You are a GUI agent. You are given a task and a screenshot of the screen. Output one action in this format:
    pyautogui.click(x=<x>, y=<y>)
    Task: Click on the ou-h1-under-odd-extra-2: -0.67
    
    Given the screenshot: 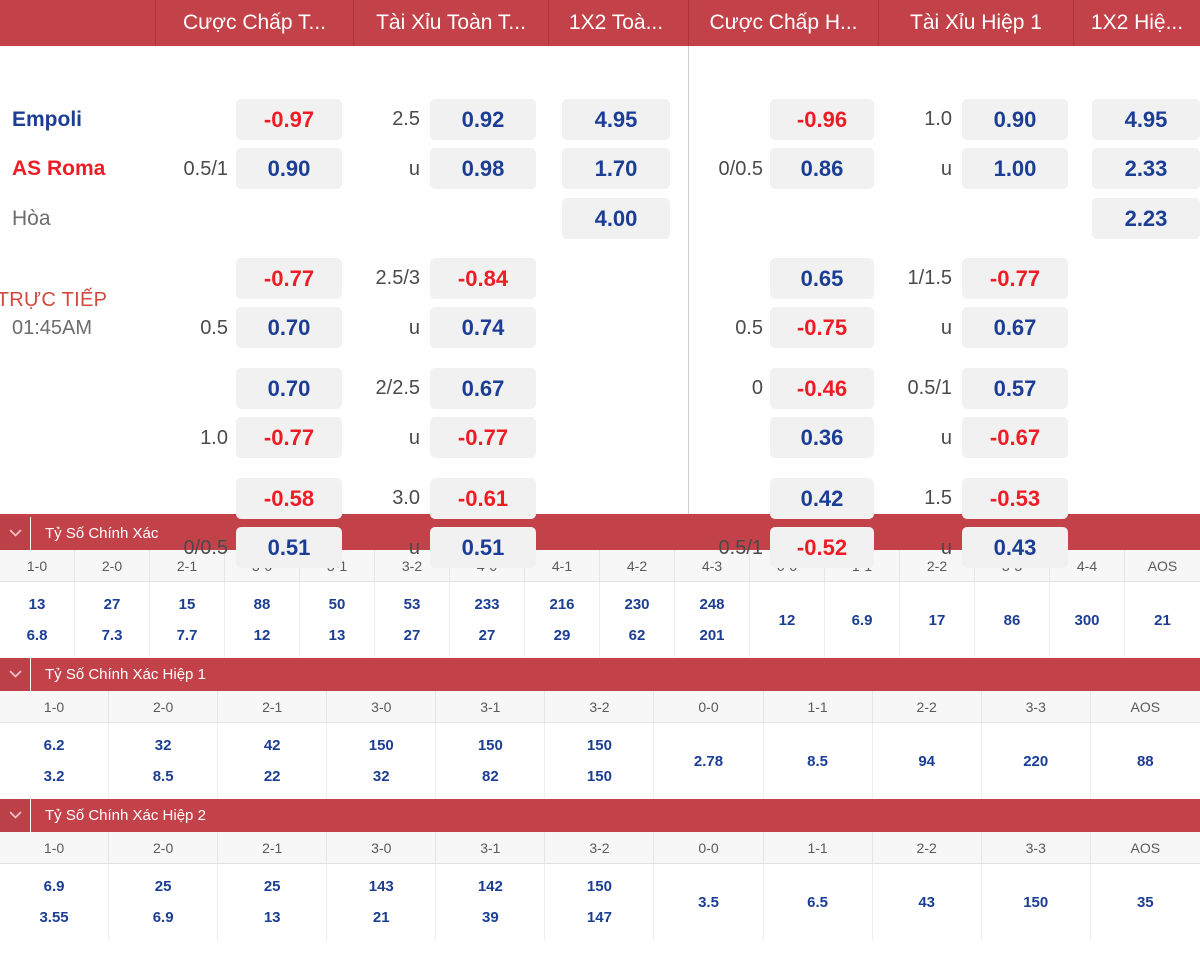 What is the action you would take?
    pyautogui.click(x=1015, y=437)
    